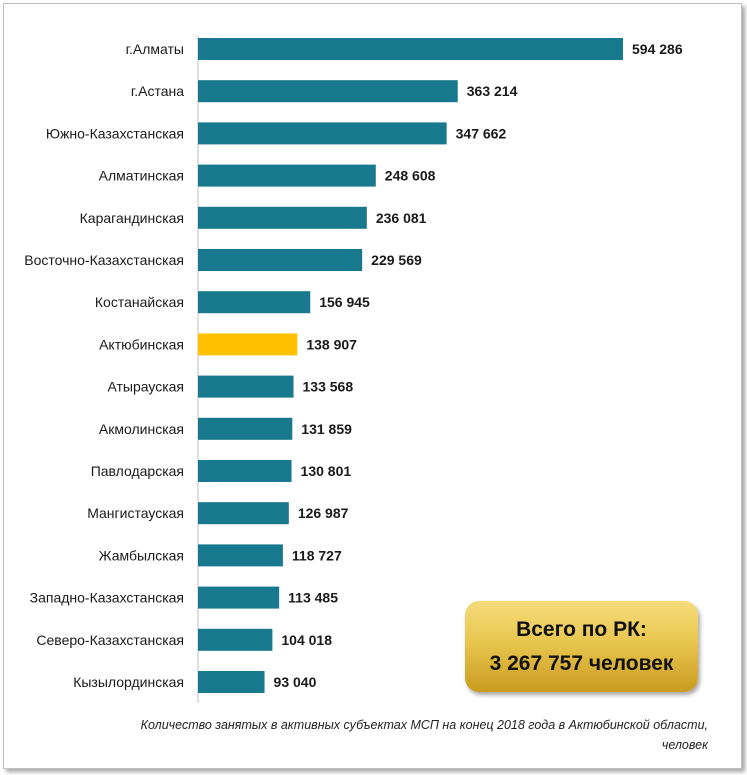 The height and width of the screenshot is (775, 747). I want to click on category-label: Северо-Казахстанская, so click(110, 640).